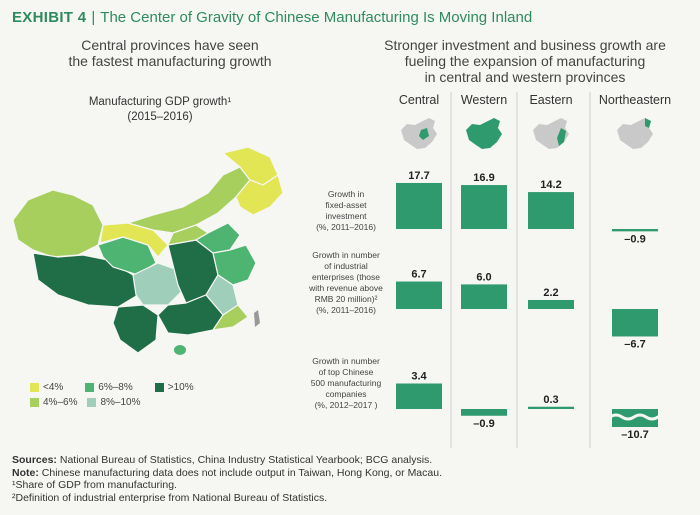 Image resolution: width=700 pixels, height=515 pixels. Describe the element at coordinates (53, 402) in the screenshot. I see `legend-item-4-6: 4%–6%` at that location.